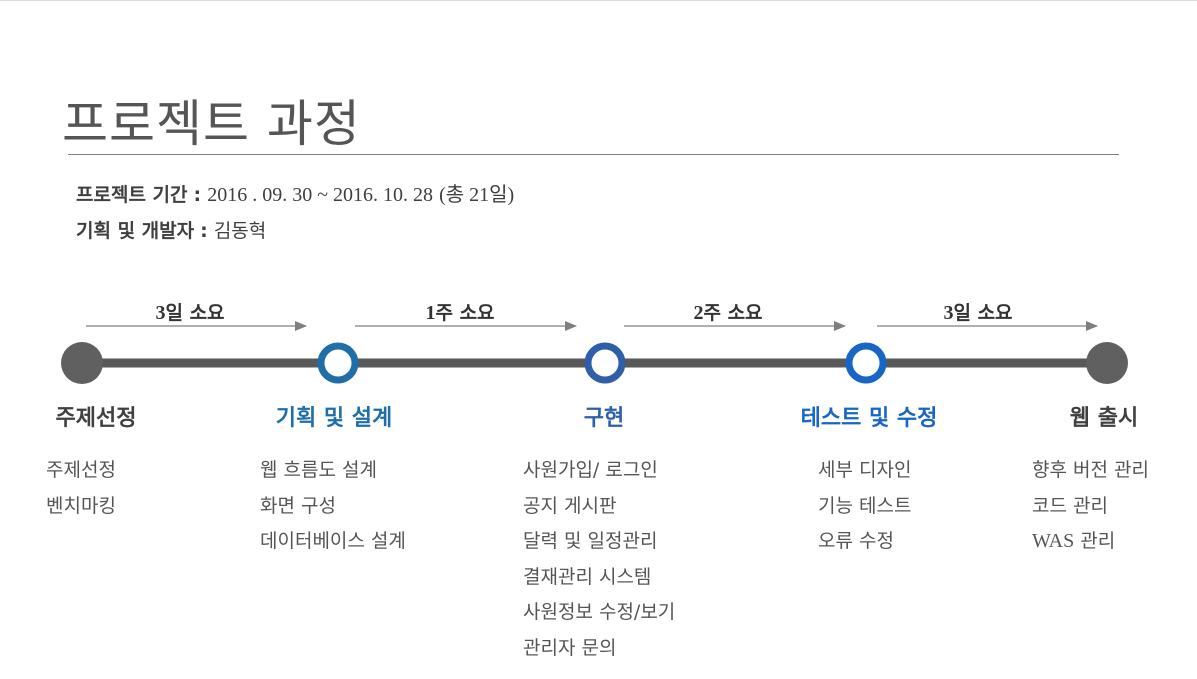  Describe the element at coordinates (865, 470) in the screenshot. I see `phase-task-item: 세부 디자인` at that location.